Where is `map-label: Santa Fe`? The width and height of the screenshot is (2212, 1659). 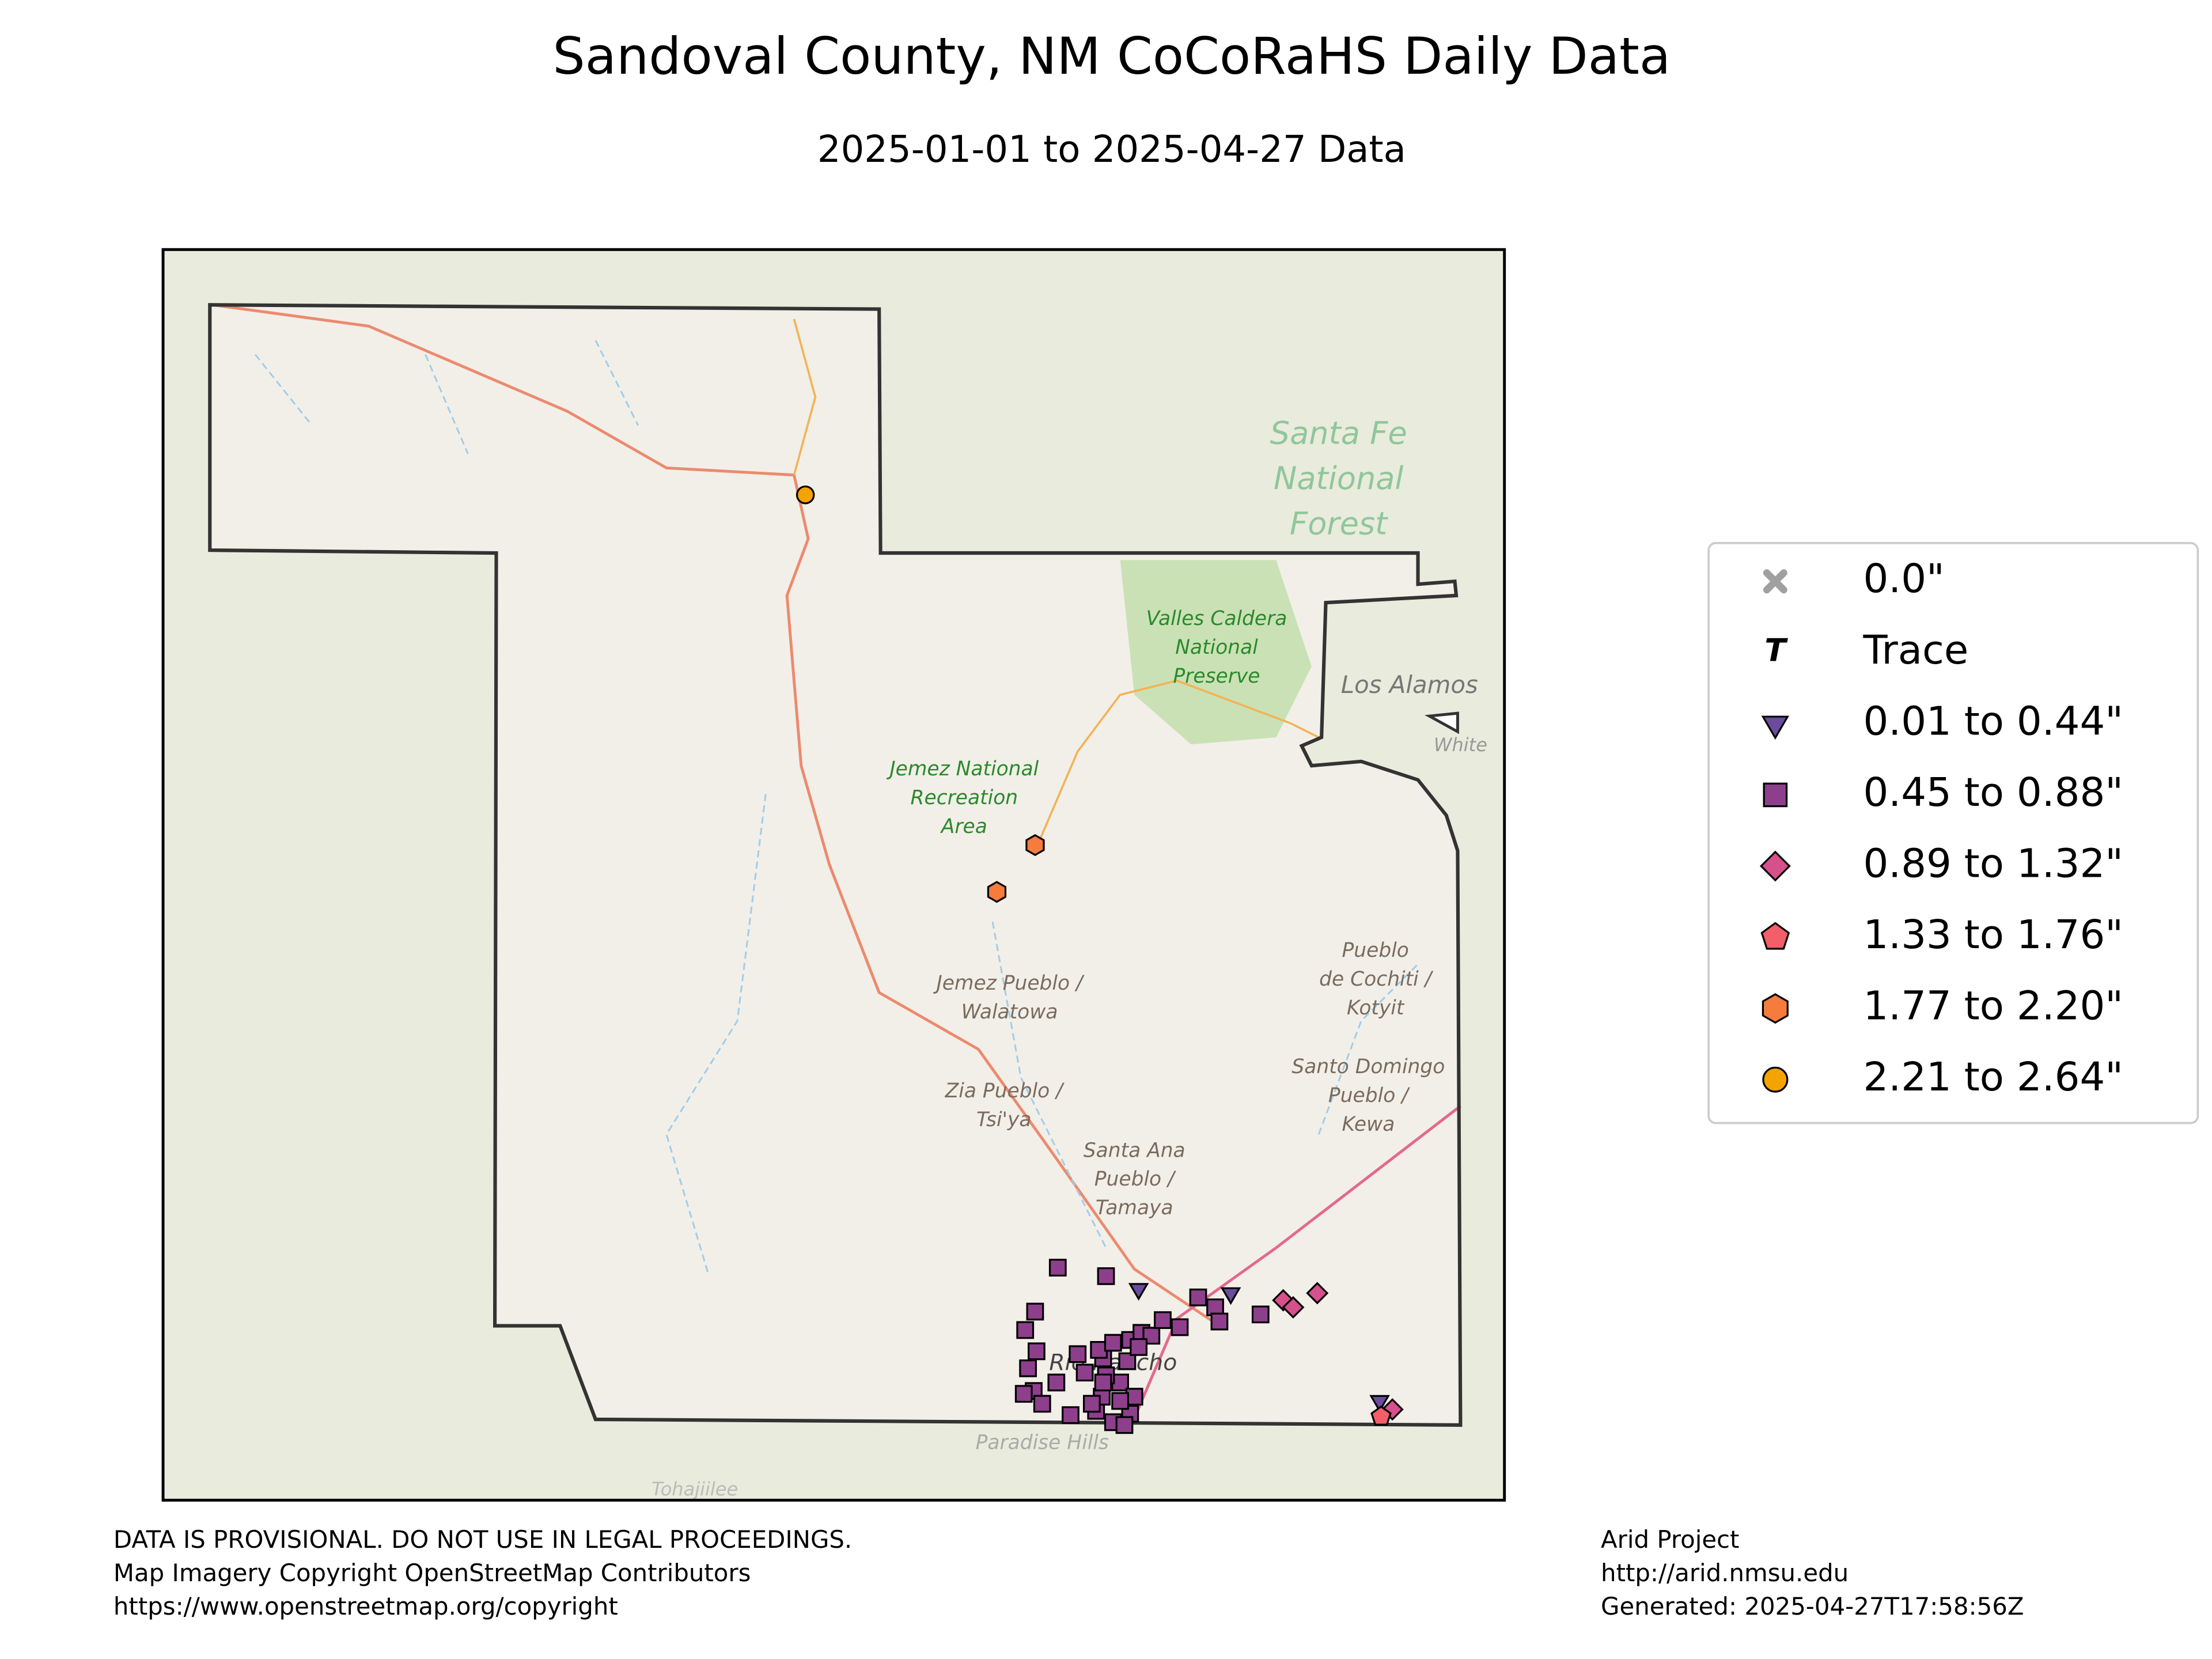 map-label: Santa Fe is located at coordinates (1338, 433).